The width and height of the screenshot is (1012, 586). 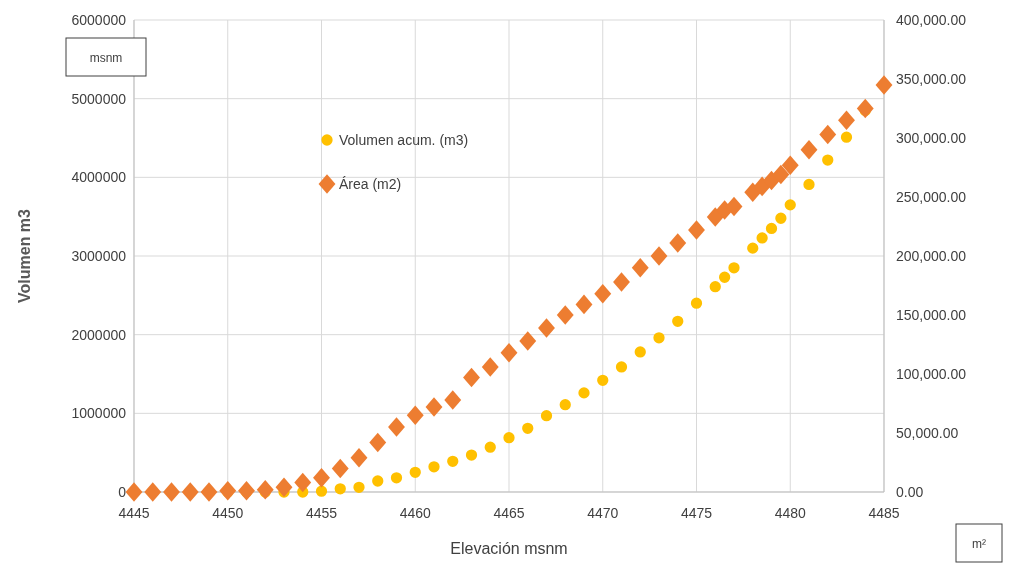 What do you see at coordinates (509, 513) in the screenshot?
I see `x-tick-label: 4465` at bounding box center [509, 513].